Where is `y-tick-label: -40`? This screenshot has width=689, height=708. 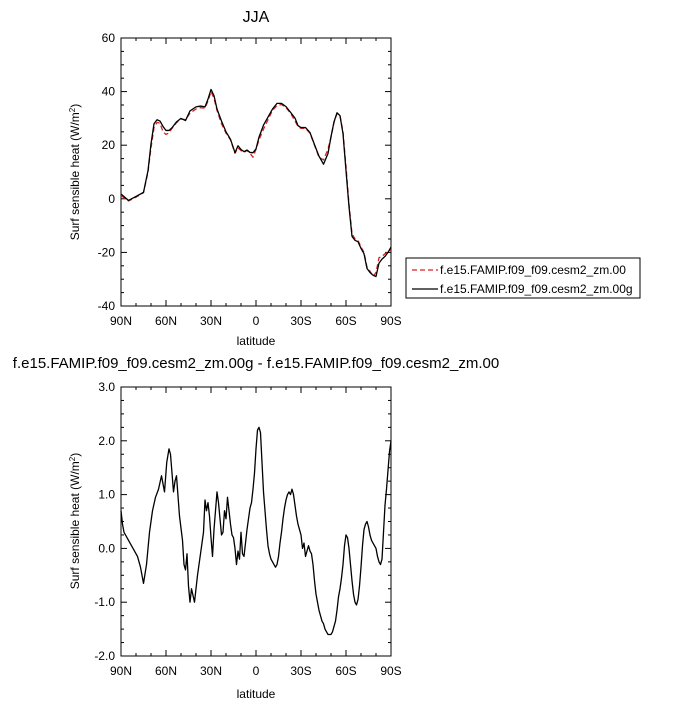 y-tick-label: -40 is located at coordinates (107, 306).